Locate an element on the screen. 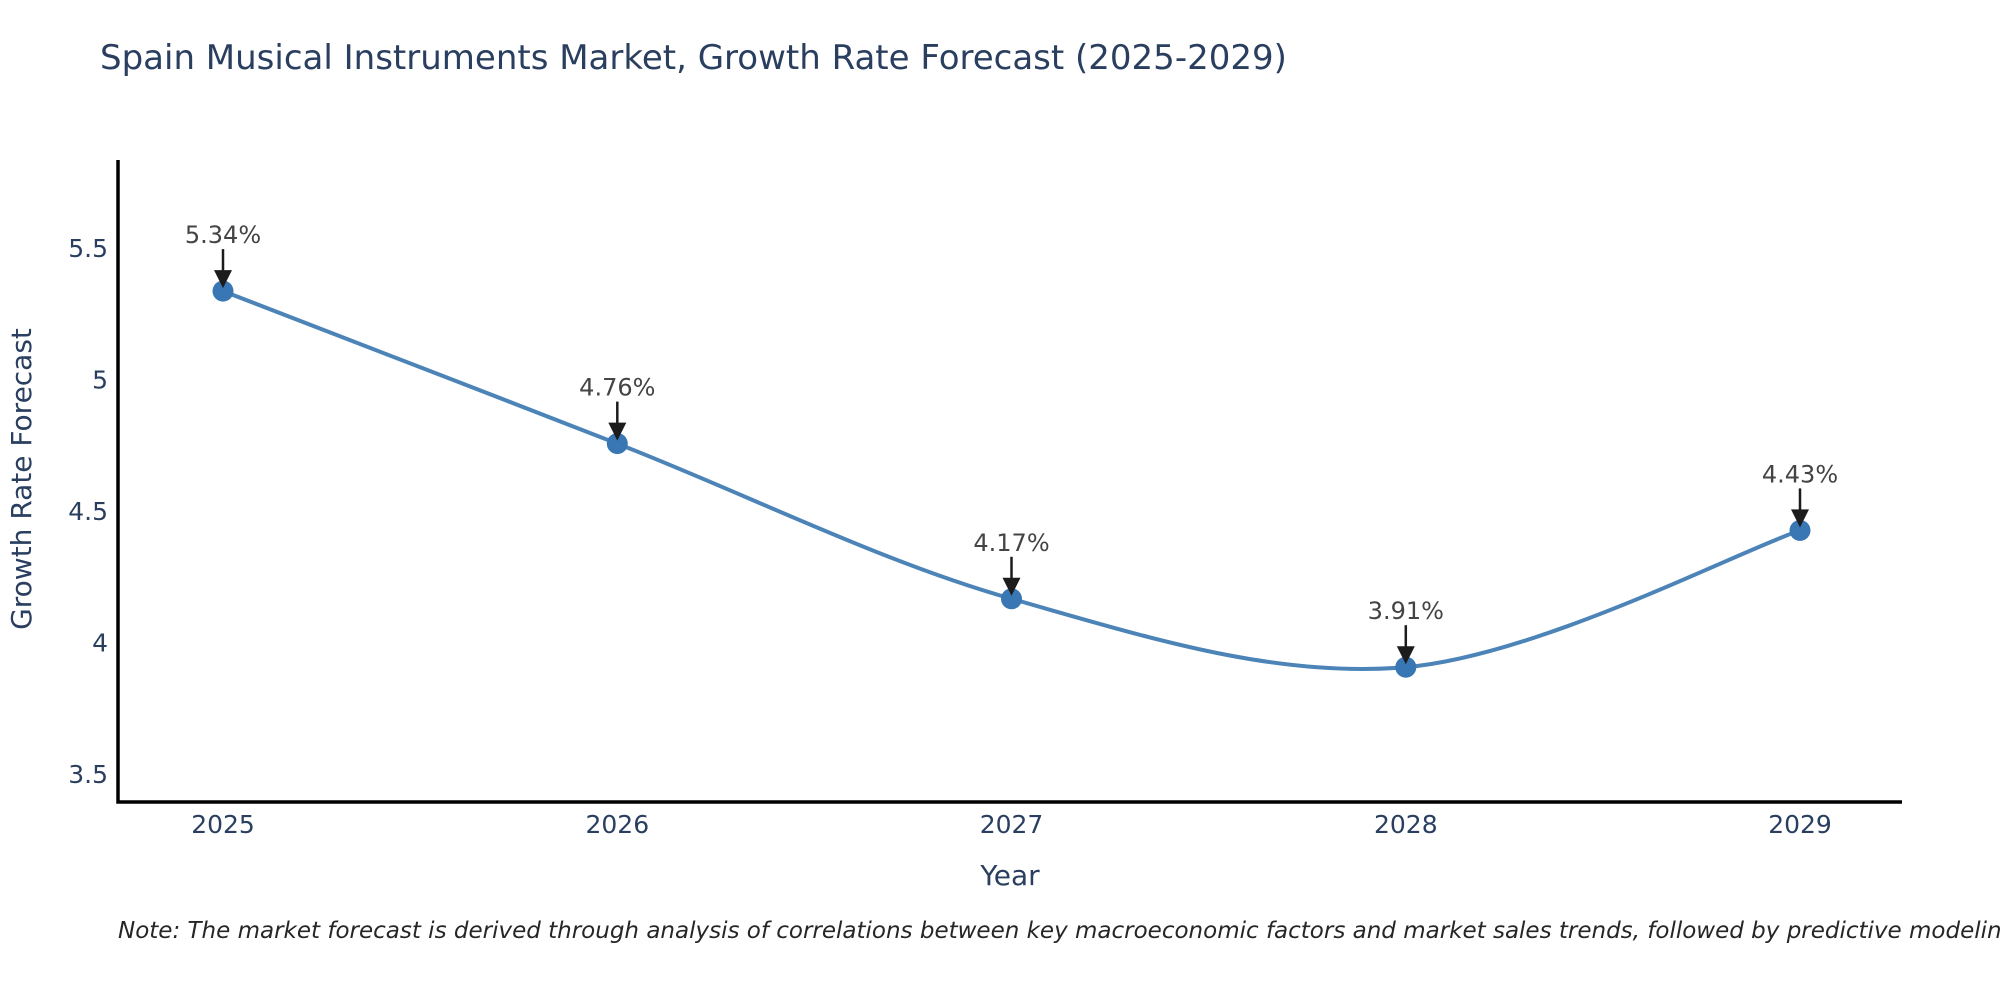 Image resolution: width=2000 pixels, height=1000 pixels. x-tick-label: 2027 is located at coordinates (1012, 824).